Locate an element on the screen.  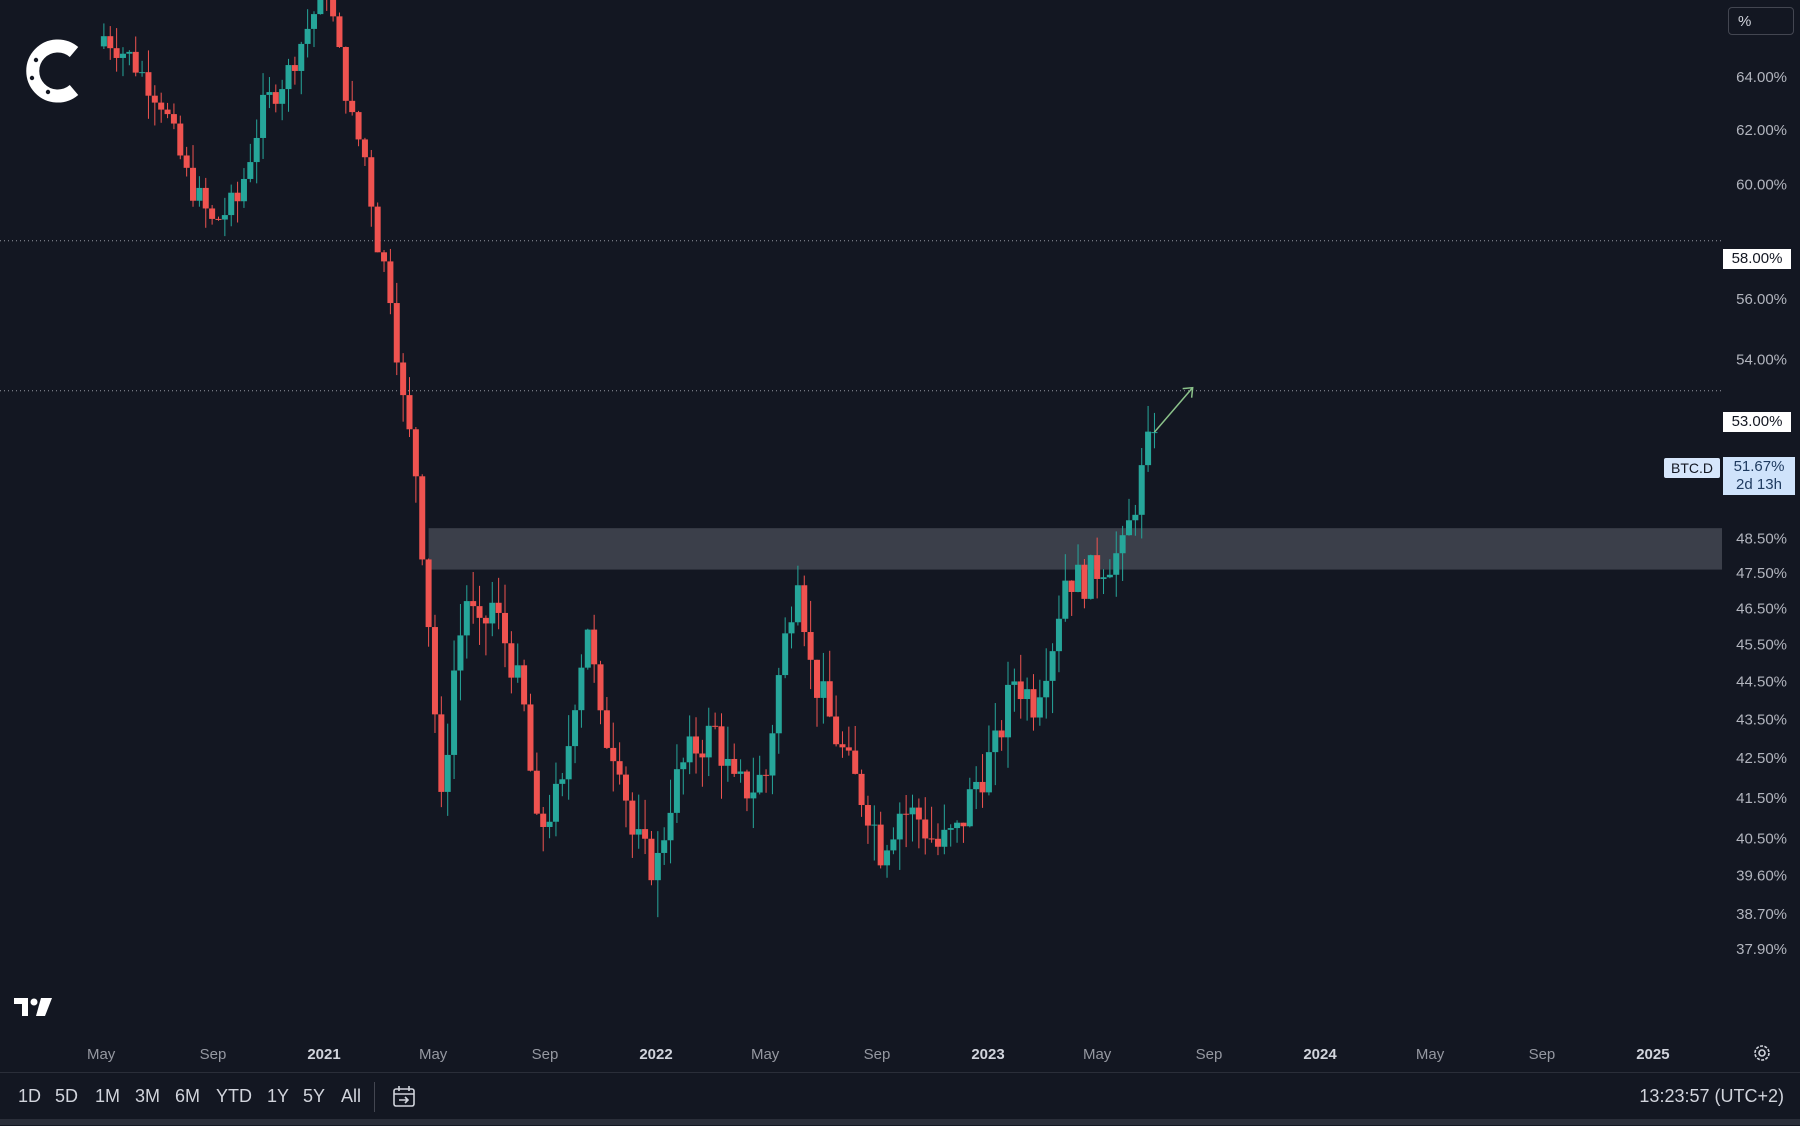
y-tick-label: 39.60% is located at coordinates (1761, 876).